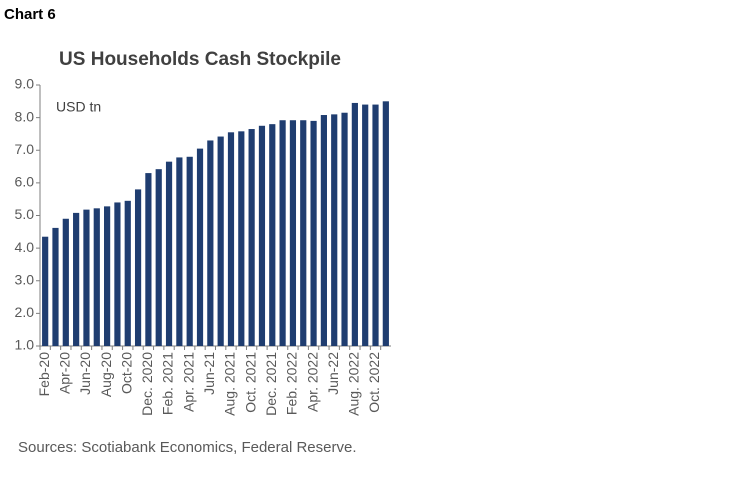  Describe the element at coordinates (25, 312) in the screenshot. I see `y-tick-label: 2.0` at that location.